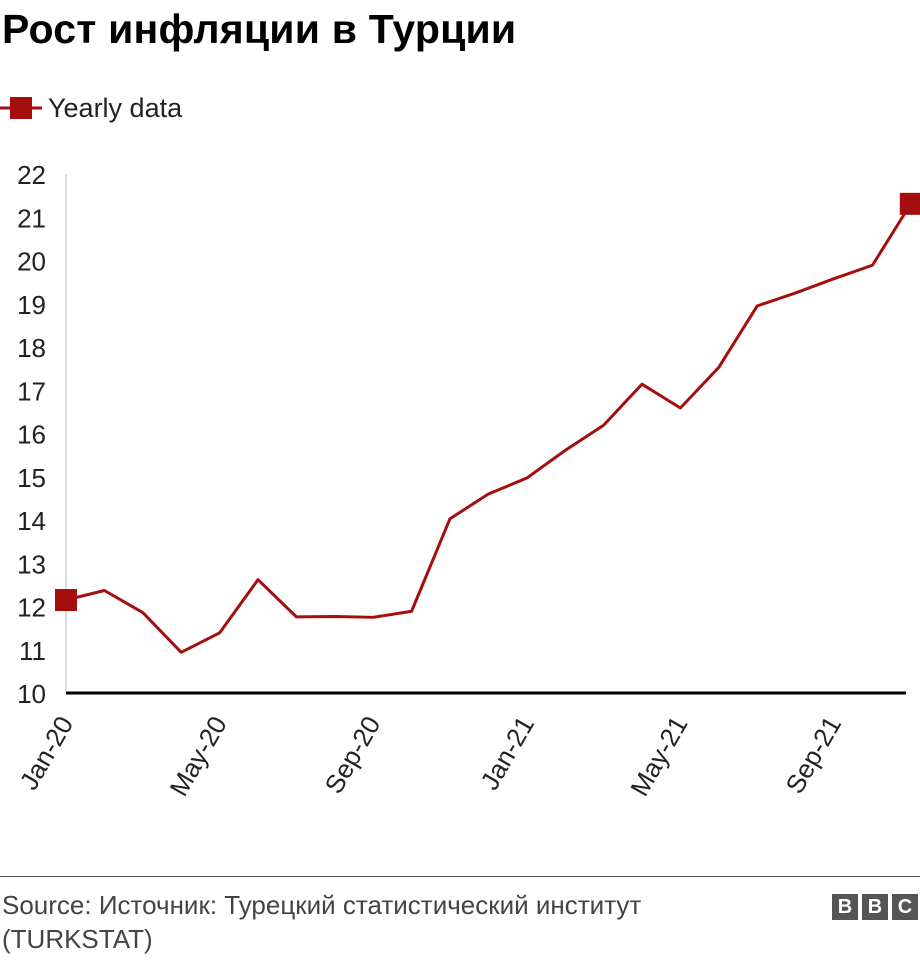 The width and height of the screenshot is (920, 960). Describe the element at coordinates (909, 203) in the screenshot. I see `data-point-end` at that location.